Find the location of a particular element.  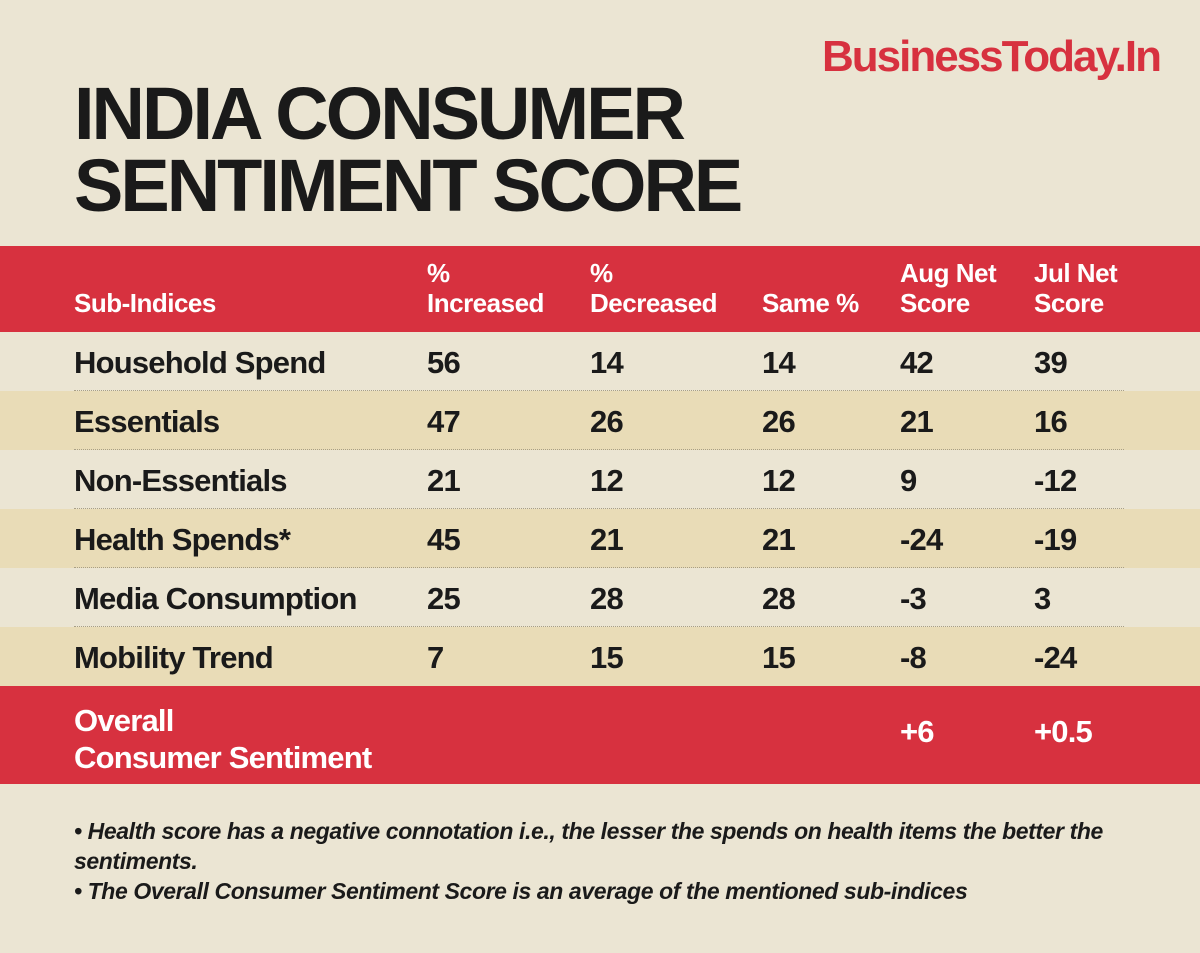

header-same: Same % is located at coordinates (810, 303).